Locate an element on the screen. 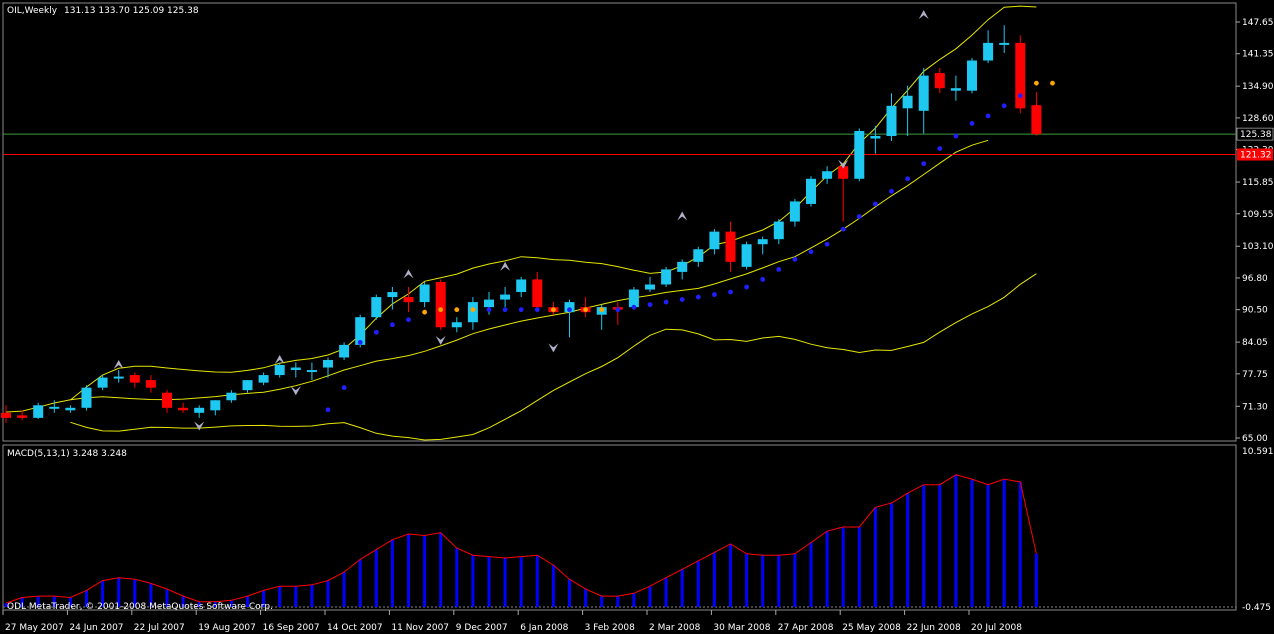 This screenshot has width=1274, height=634. time-tick-label: 19 Aug 2007 is located at coordinates (227, 628).